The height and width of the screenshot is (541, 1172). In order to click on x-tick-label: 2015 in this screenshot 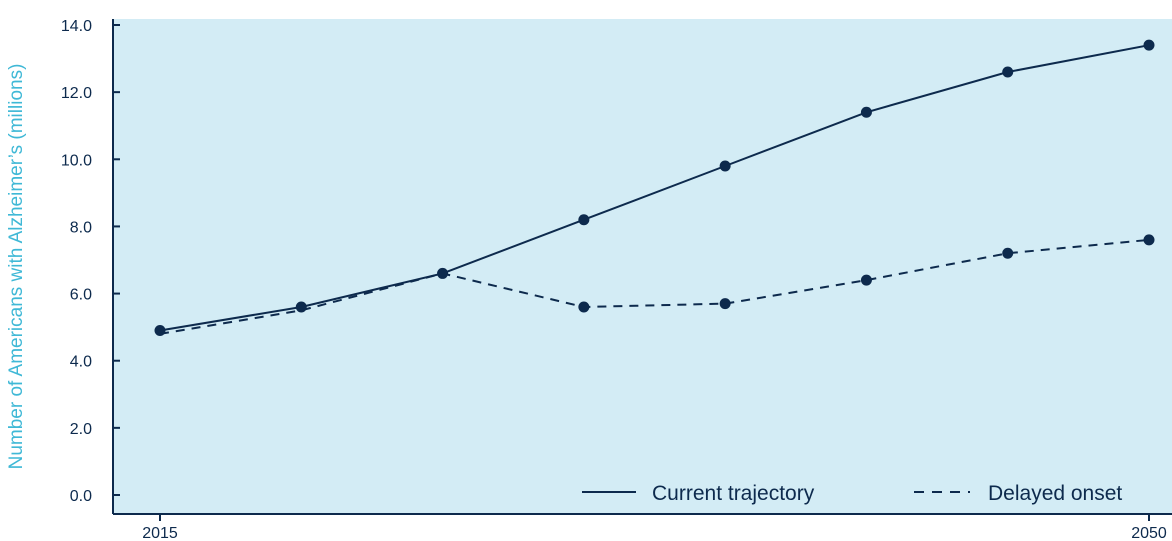, I will do `click(160, 533)`.